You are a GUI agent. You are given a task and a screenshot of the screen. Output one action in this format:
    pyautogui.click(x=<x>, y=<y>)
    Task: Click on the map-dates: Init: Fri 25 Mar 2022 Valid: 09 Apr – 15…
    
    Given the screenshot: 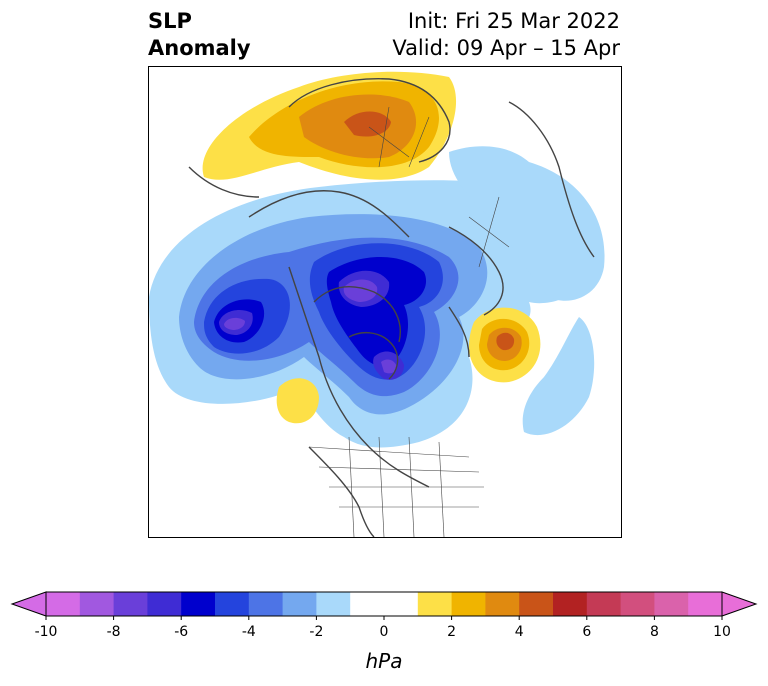 What is the action you would take?
    pyautogui.click(x=506, y=35)
    